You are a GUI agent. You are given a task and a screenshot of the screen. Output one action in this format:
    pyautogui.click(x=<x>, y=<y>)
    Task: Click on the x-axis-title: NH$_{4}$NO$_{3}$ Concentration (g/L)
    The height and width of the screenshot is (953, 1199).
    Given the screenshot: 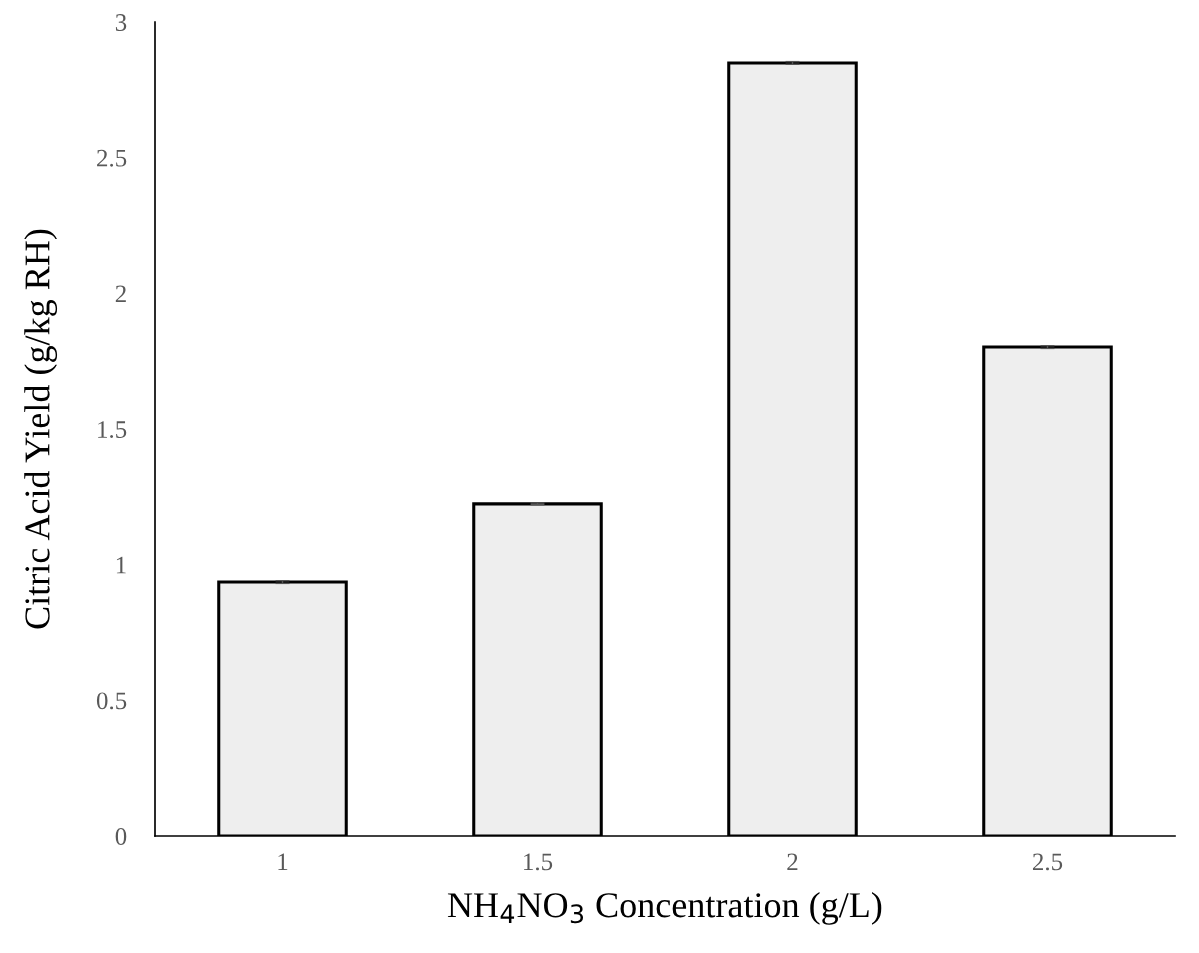 What is the action you would take?
    pyautogui.click(x=664, y=908)
    